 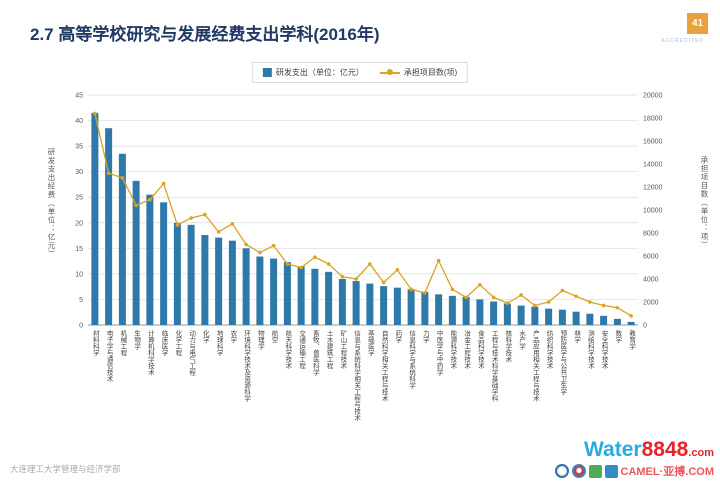 I want to click on left-axis-tick-label: 10, so click(x=79, y=274).